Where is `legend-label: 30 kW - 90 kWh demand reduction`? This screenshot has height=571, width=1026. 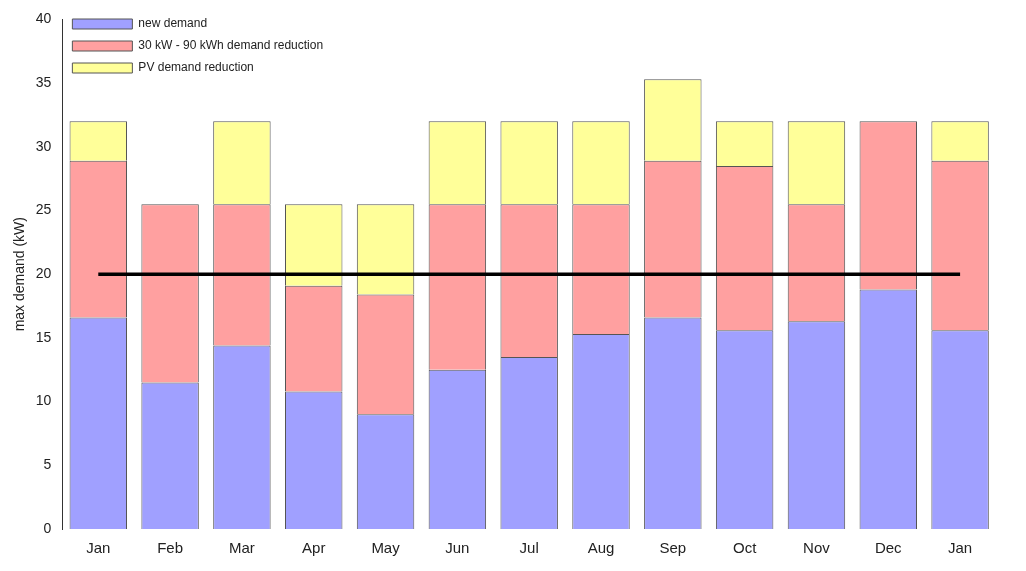
legend-label: 30 kW - 90 kWh demand reduction is located at coordinates (231, 45).